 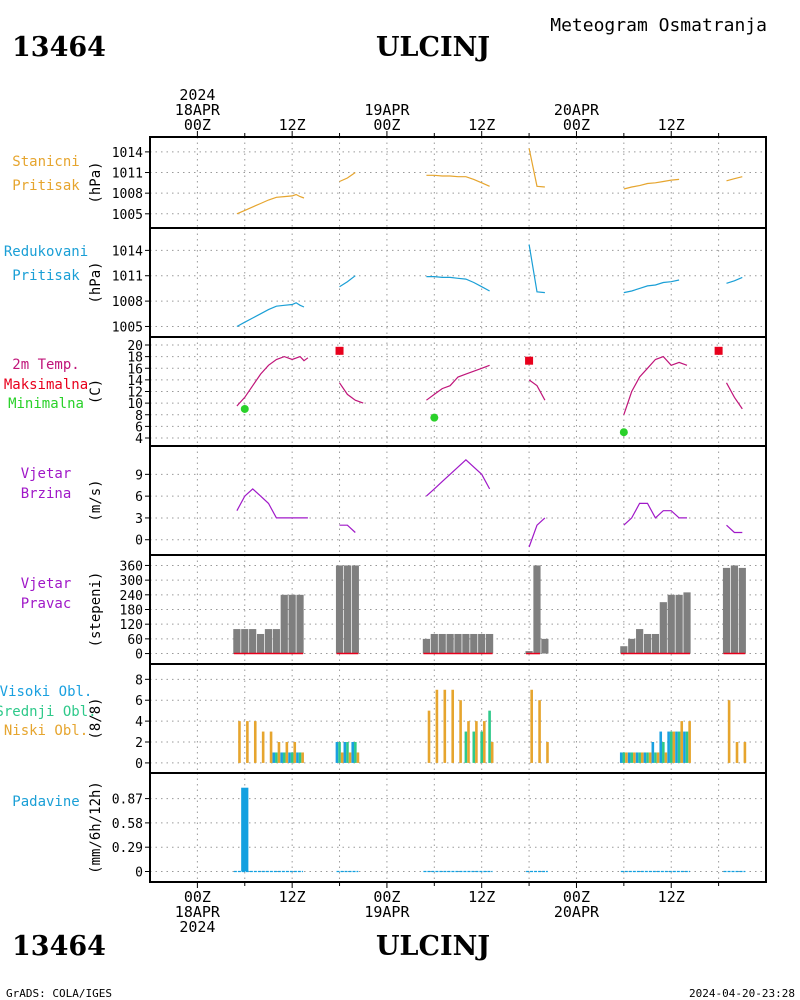 I want to click on y-tick-label: 300, so click(x=131, y=581).